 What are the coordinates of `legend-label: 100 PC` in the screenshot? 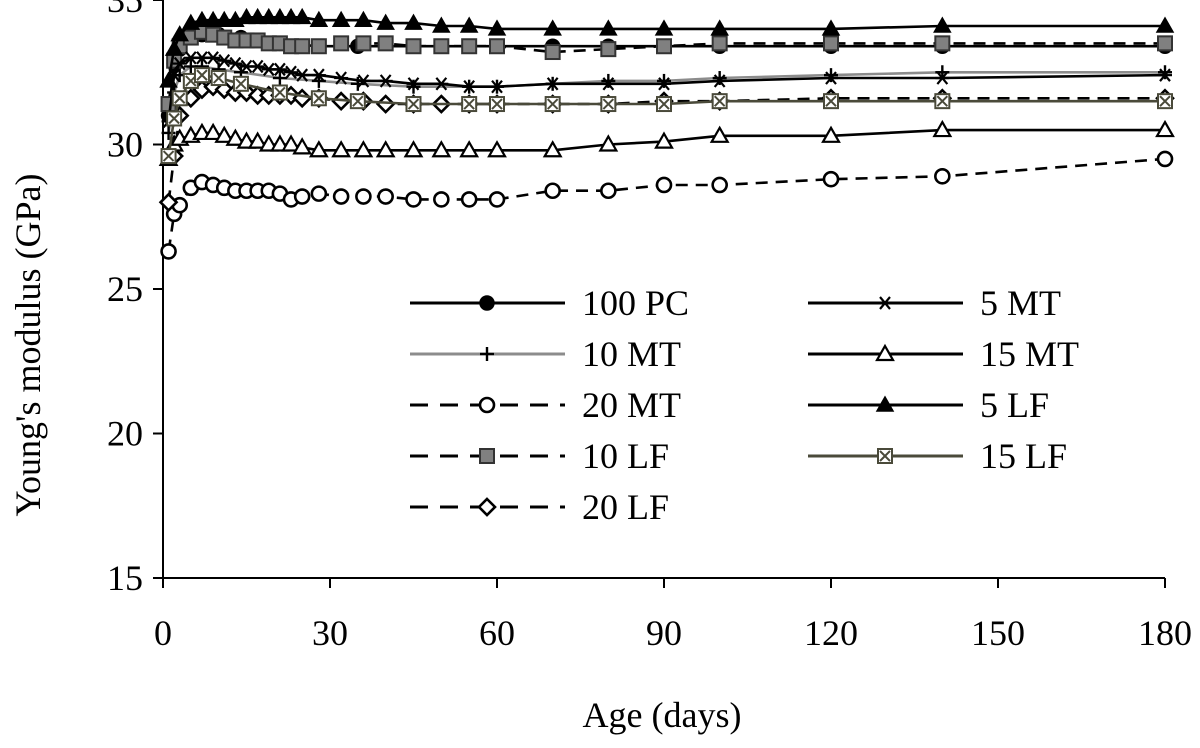 It's located at (635, 303).